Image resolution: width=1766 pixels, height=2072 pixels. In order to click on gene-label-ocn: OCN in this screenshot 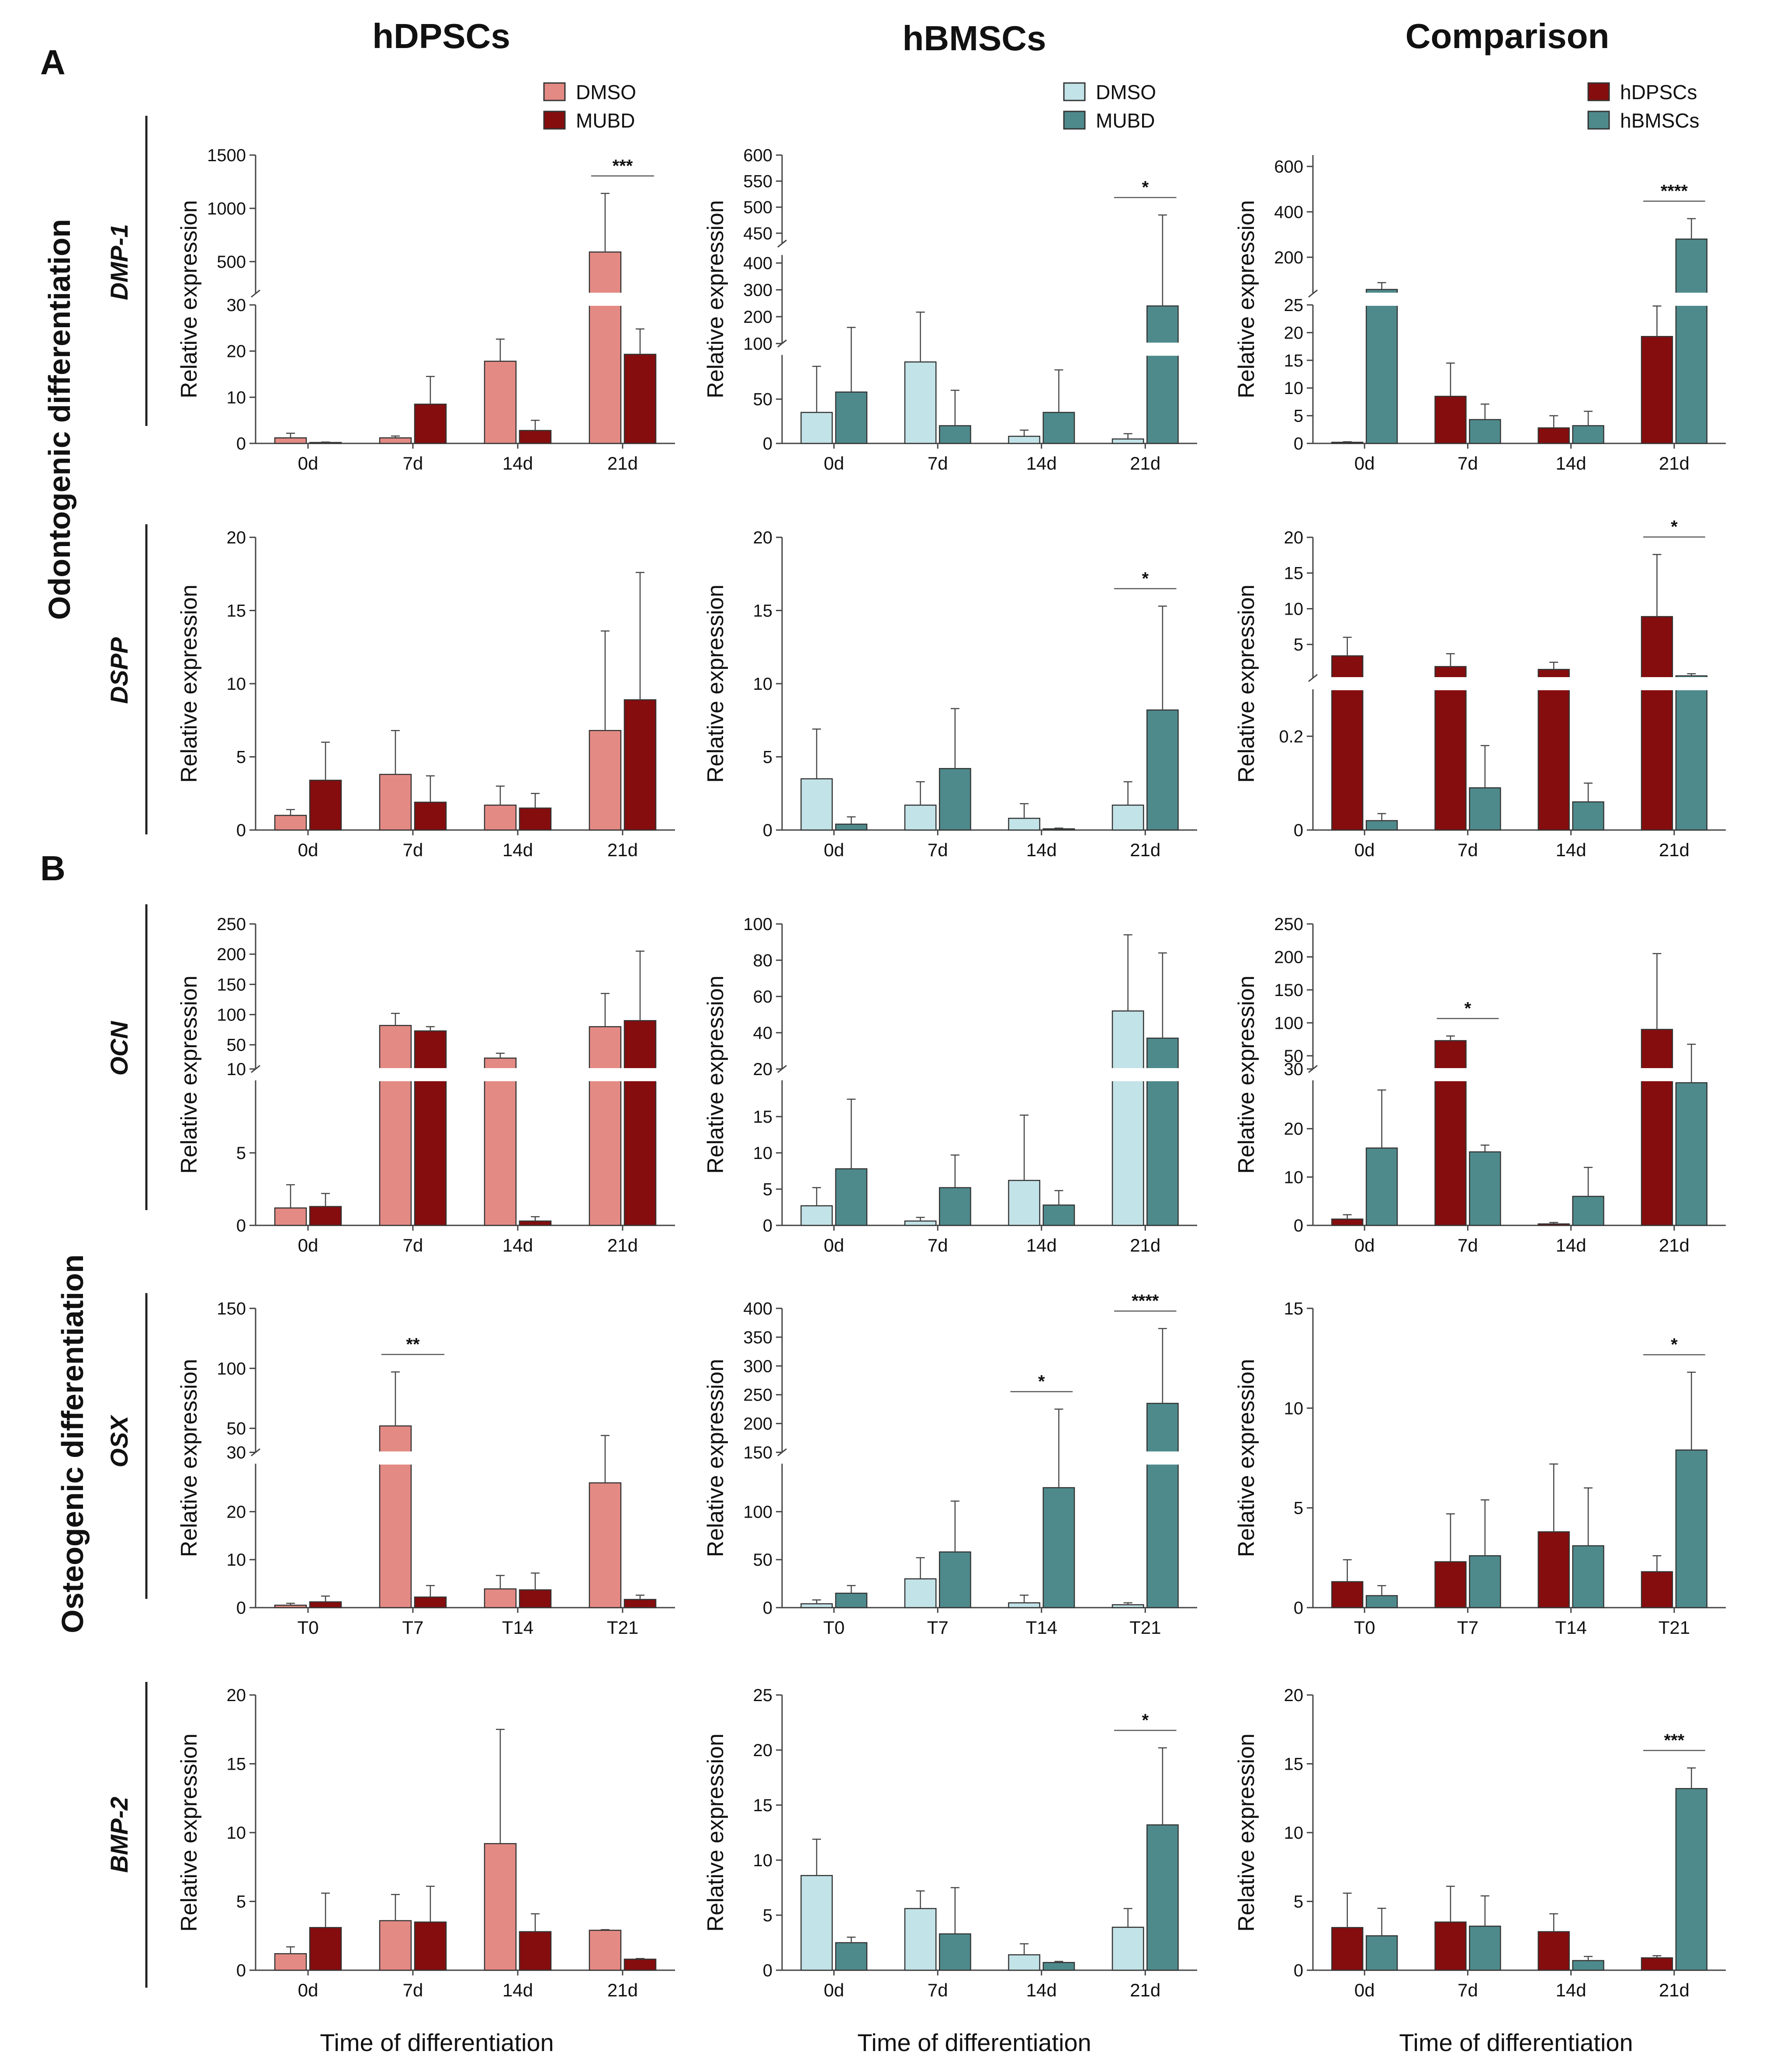, I will do `click(119, 1048)`.